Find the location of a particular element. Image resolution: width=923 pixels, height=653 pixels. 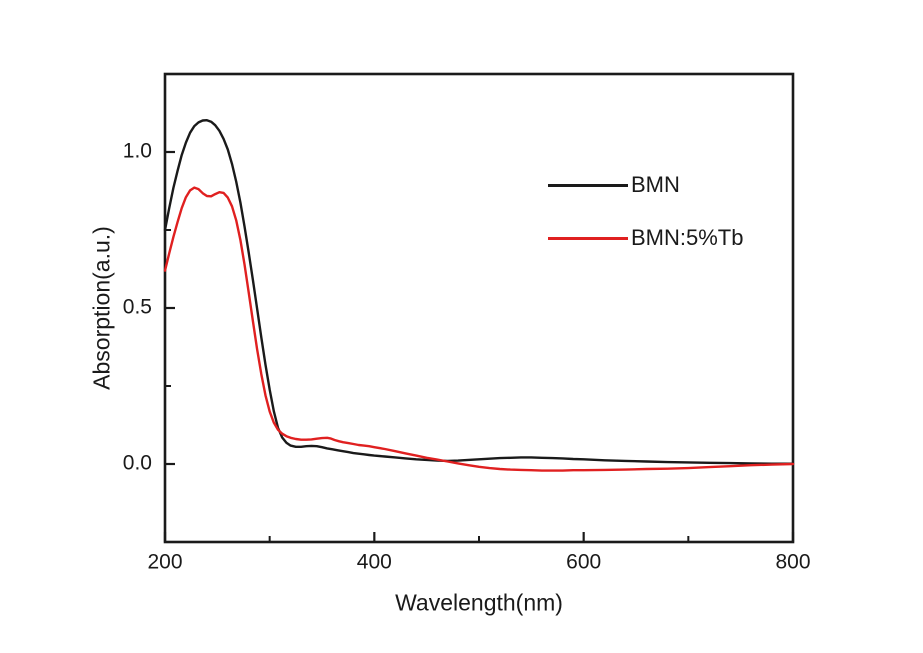

y-tick-label: 0.5 is located at coordinates (137, 307).